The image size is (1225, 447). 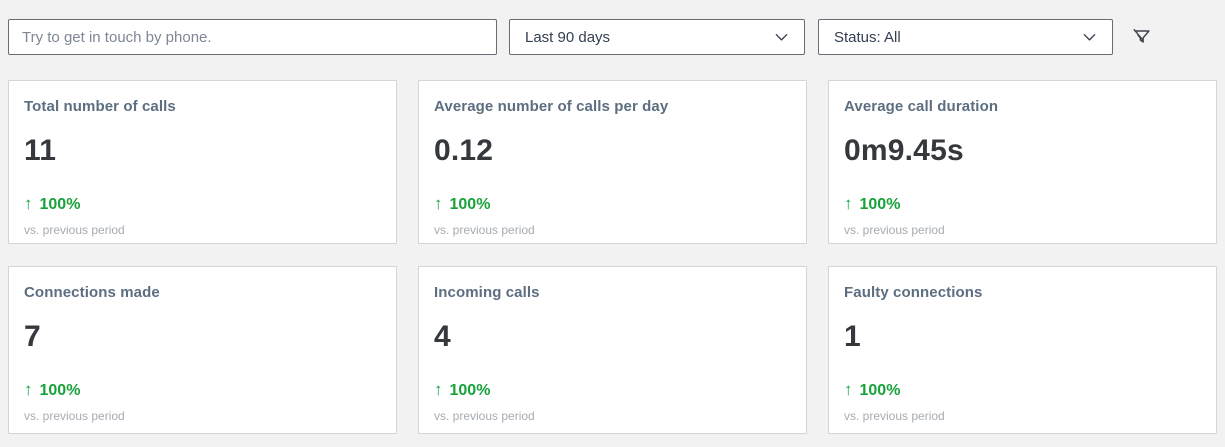 I want to click on card-value: 11, so click(x=40, y=150).